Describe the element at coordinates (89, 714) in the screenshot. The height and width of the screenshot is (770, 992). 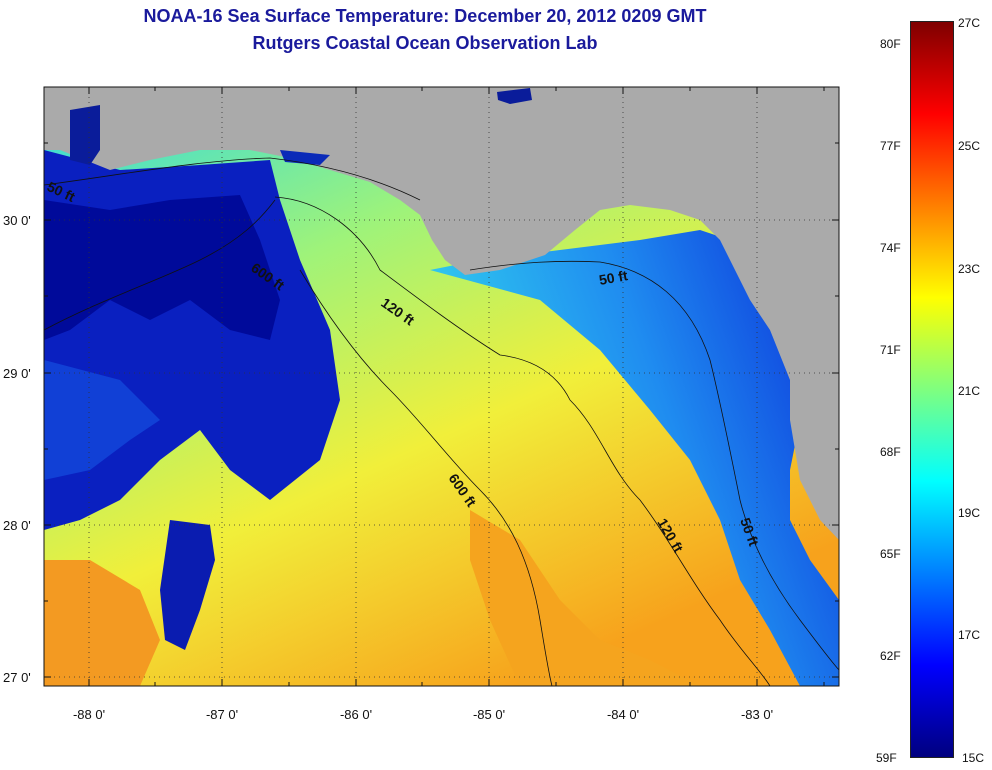
I see `lon-label: -88 0'` at that location.